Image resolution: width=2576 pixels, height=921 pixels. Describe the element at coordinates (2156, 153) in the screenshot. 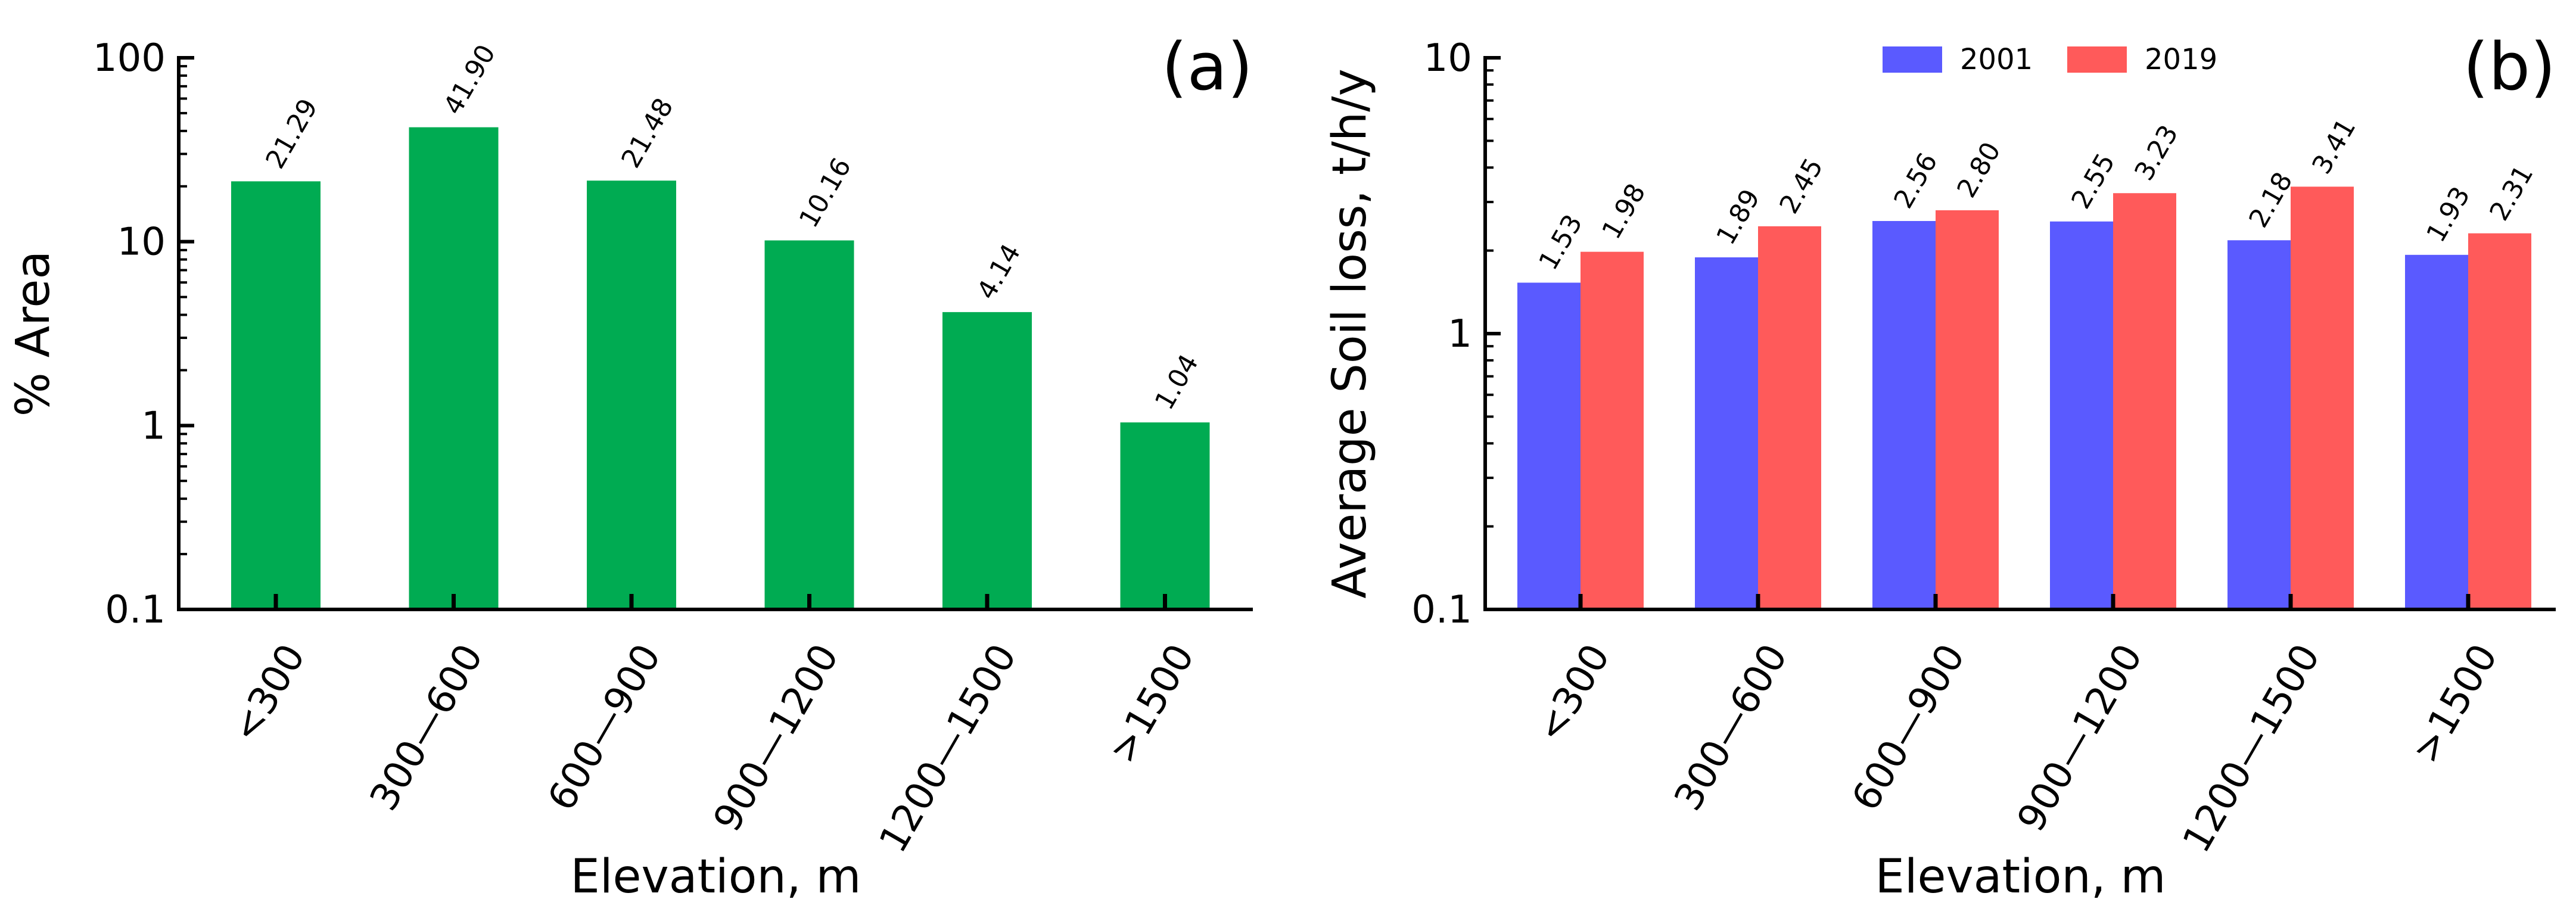

I see `data-label: 3.23` at that location.